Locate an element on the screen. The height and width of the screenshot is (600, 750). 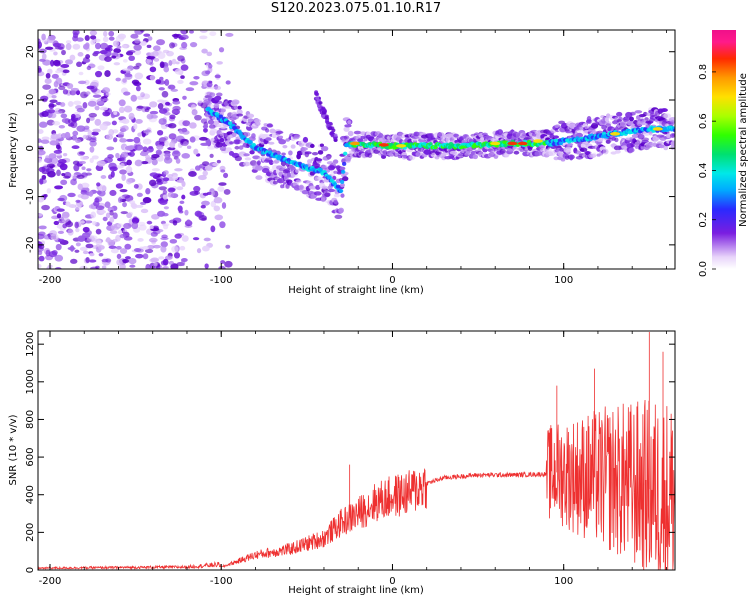
ridge-hotspot is located at coordinates (401, 146).